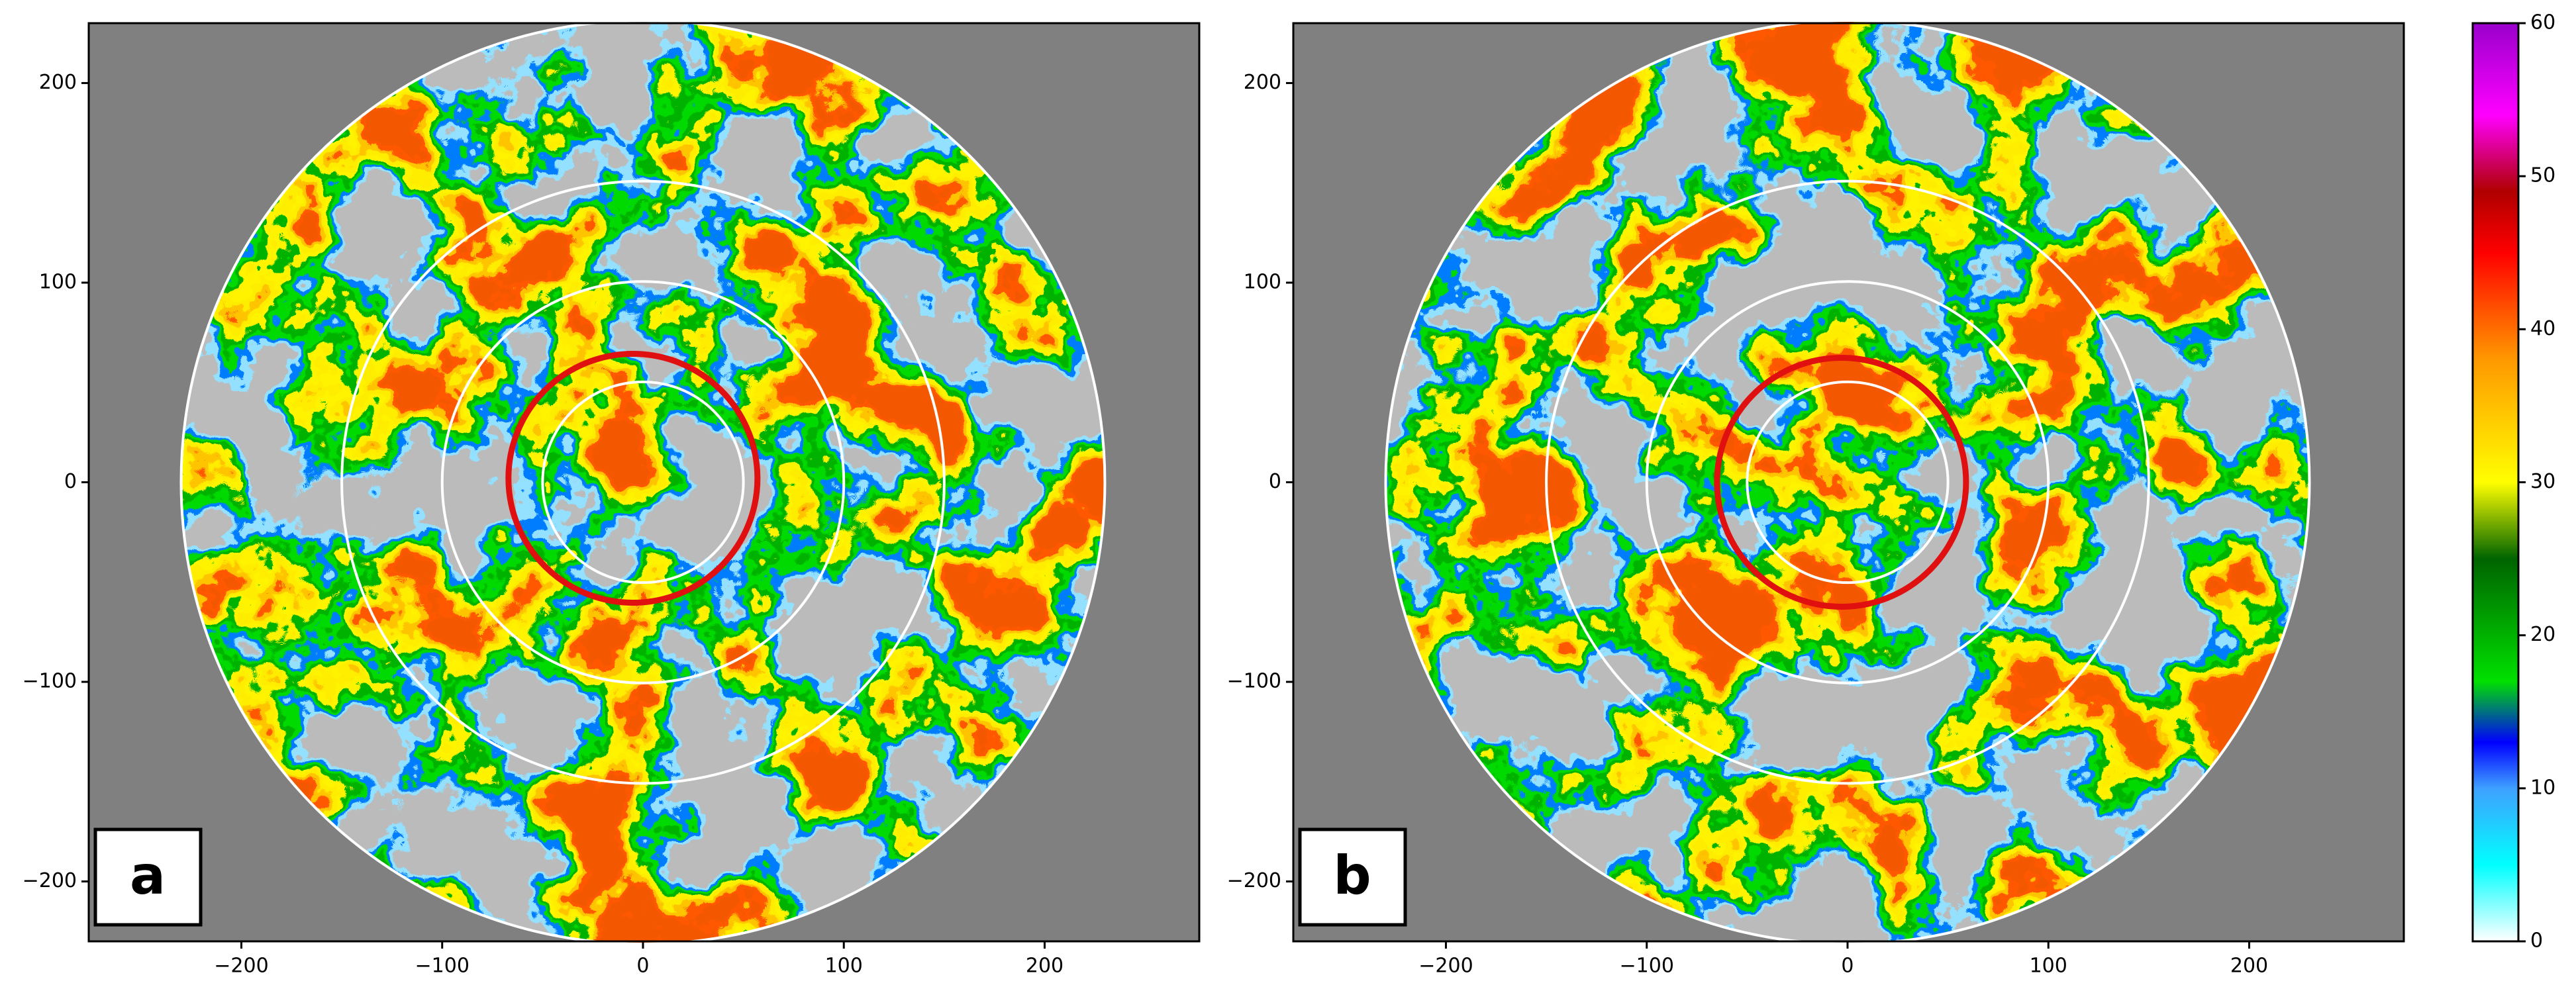 This screenshot has height=989, width=2576. What do you see at coordinates (2542, 634) in the screenshot?
I see `colorbar-tick-label: 20` at bounding box center [2542, 634].